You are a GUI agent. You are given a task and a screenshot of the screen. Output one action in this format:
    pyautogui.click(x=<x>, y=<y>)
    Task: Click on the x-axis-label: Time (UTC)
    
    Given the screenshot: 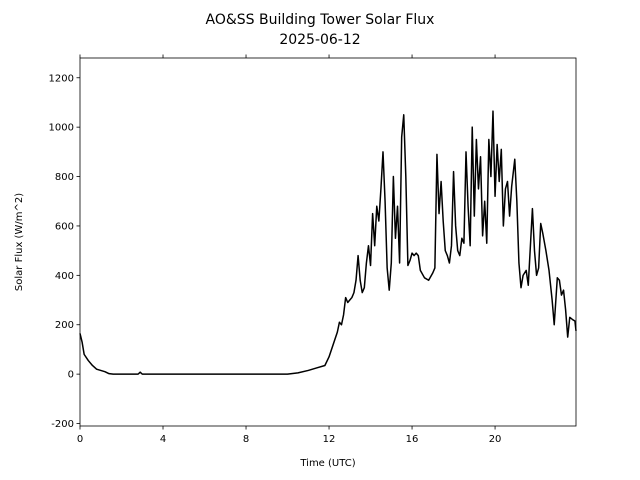 What is the action you would take?
    pyautogui.click(x=327, y=463)
    